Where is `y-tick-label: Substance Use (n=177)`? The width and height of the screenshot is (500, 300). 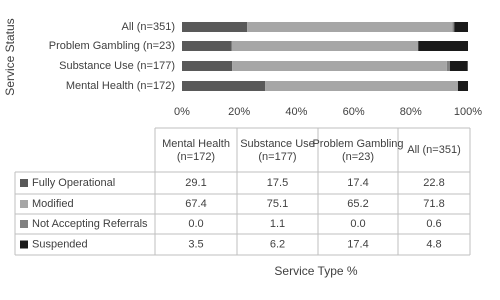
y-tick-label: Substance Use (n=177) is located at coordinates (117, 66).